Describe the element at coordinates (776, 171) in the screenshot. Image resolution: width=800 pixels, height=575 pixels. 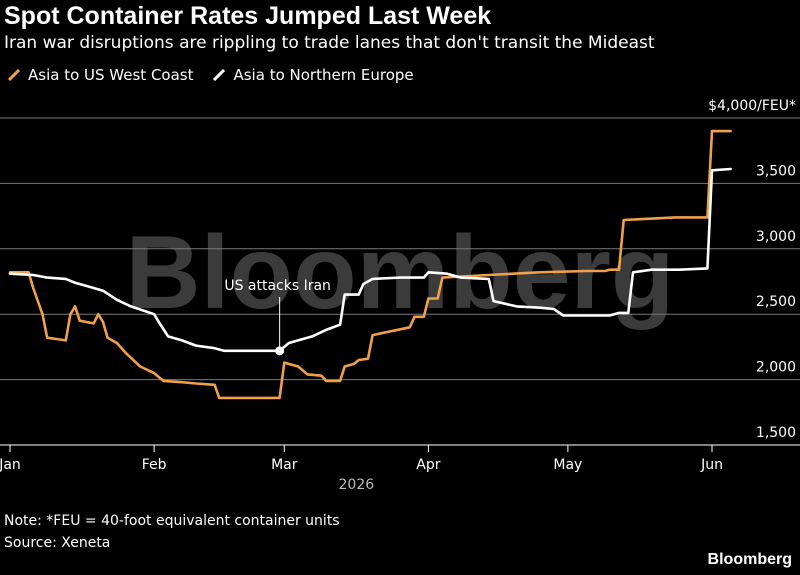
I see `y-tick-label: 3,500` at that location.